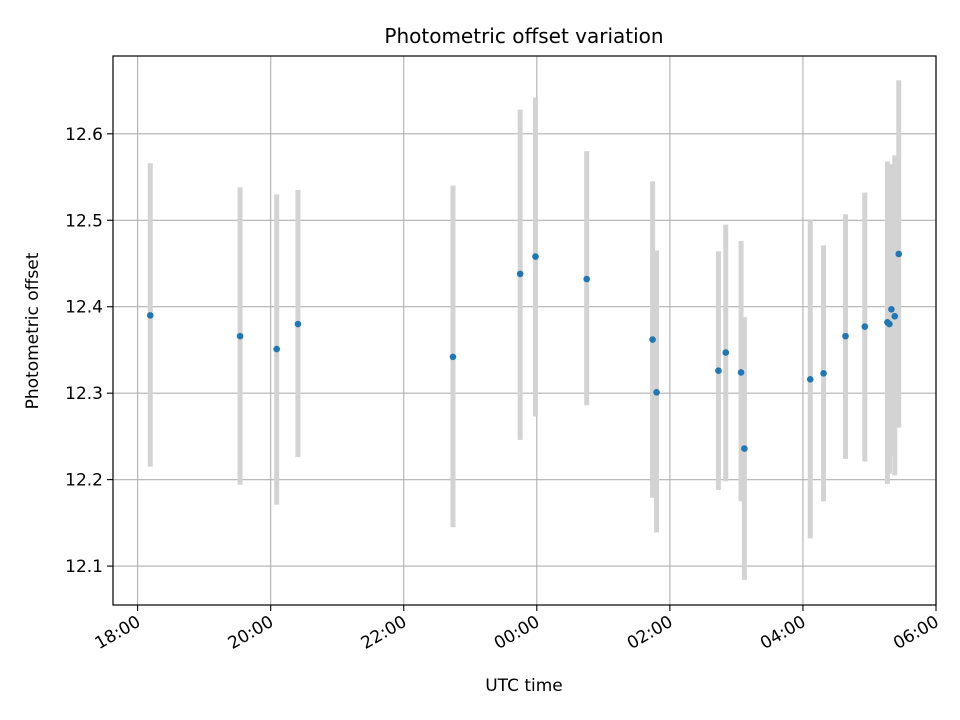 This screenshot has width=960, height=720. I want to click on chart-title: Photometric offset variation, so click(523, 36).